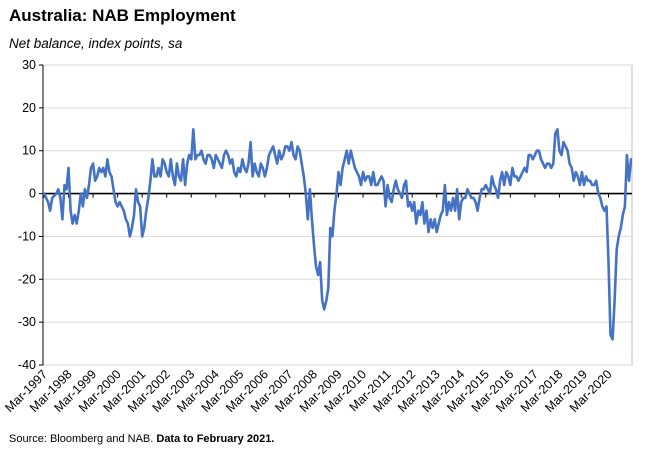 Image resolution: width=650 pixels, height=455 pixels. Describe the element at coordinates (27, 279) in the screenshot. I see `y-tick-label: -20` at that location.